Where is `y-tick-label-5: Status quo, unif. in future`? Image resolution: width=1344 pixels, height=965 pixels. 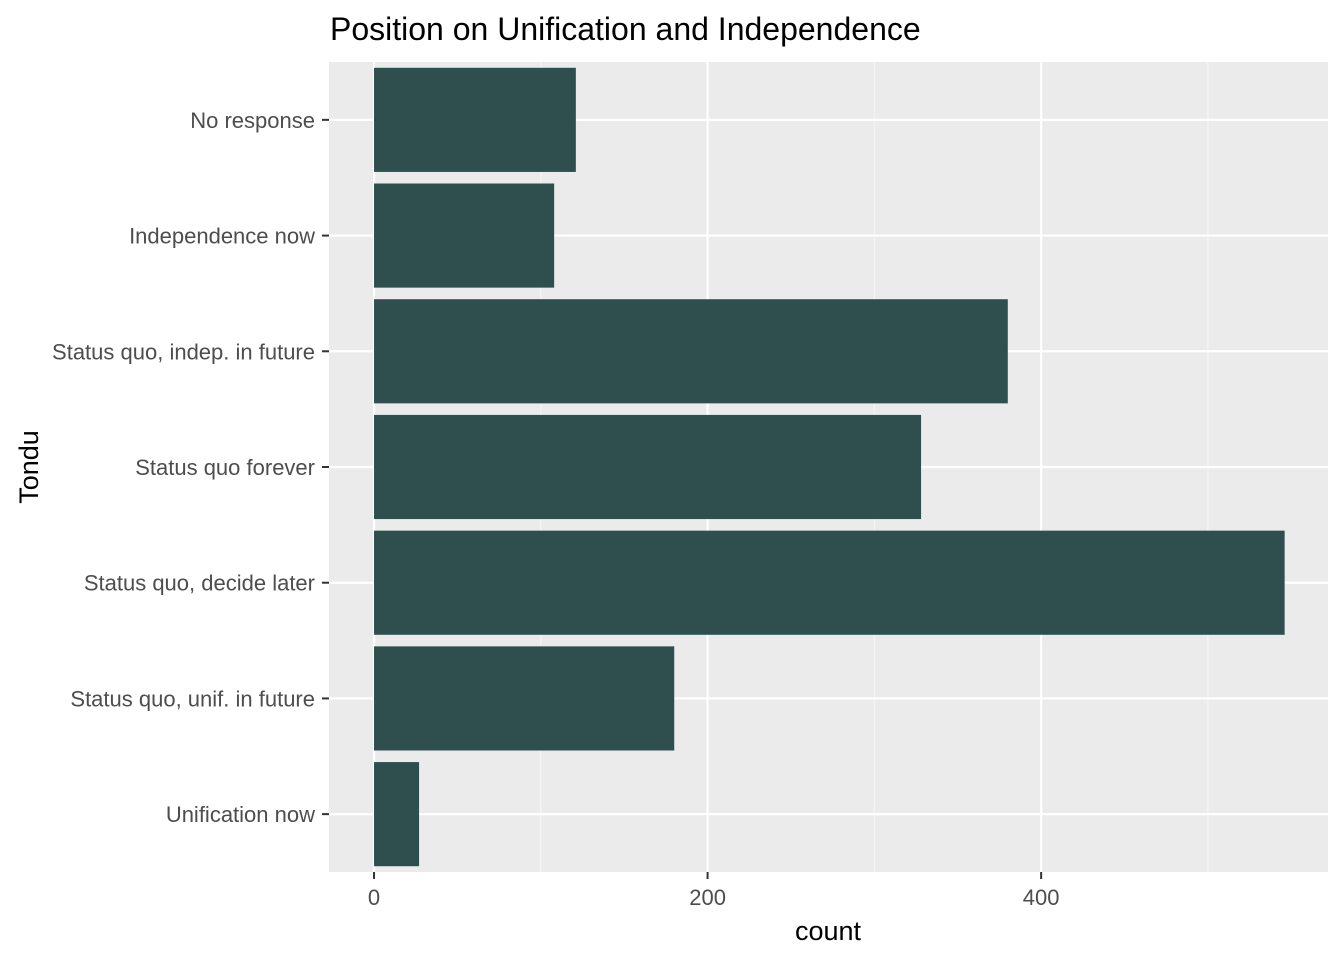
y-tick-label-5: Status quo, unif. in future is located at coordinates (192, 698).